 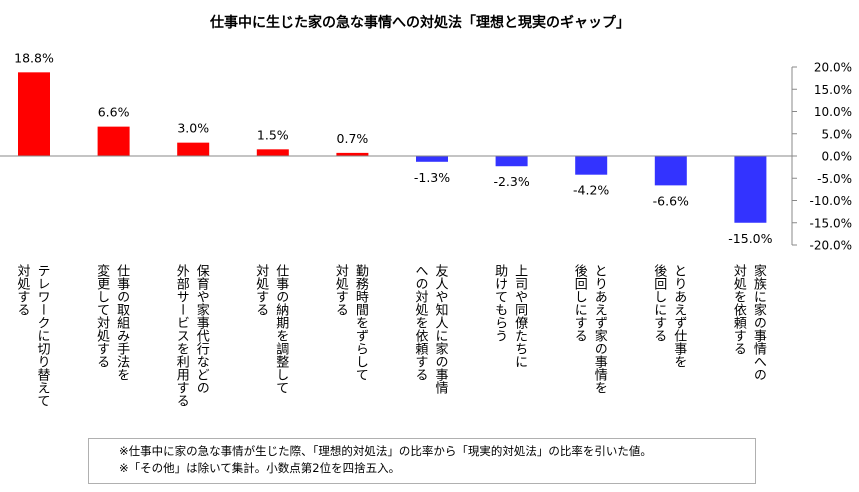 I want to click on y-tick-label: 20.0%, so click(x=833, y=68).